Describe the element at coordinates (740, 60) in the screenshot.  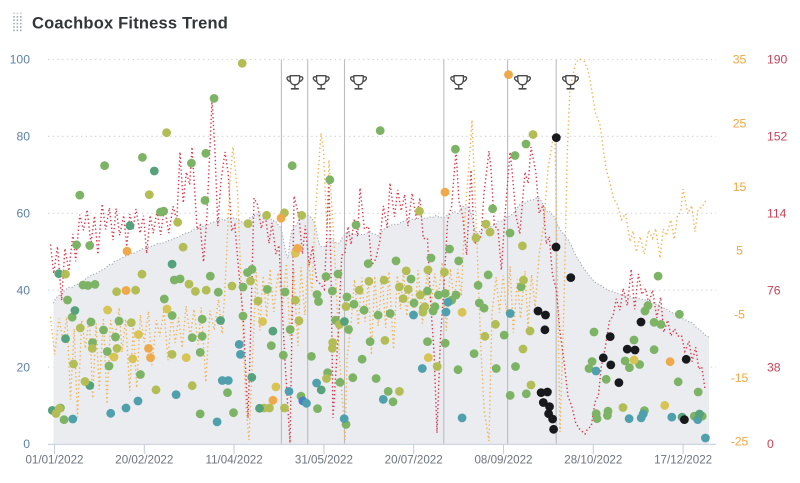
I see `svg-text: 35` at that location.